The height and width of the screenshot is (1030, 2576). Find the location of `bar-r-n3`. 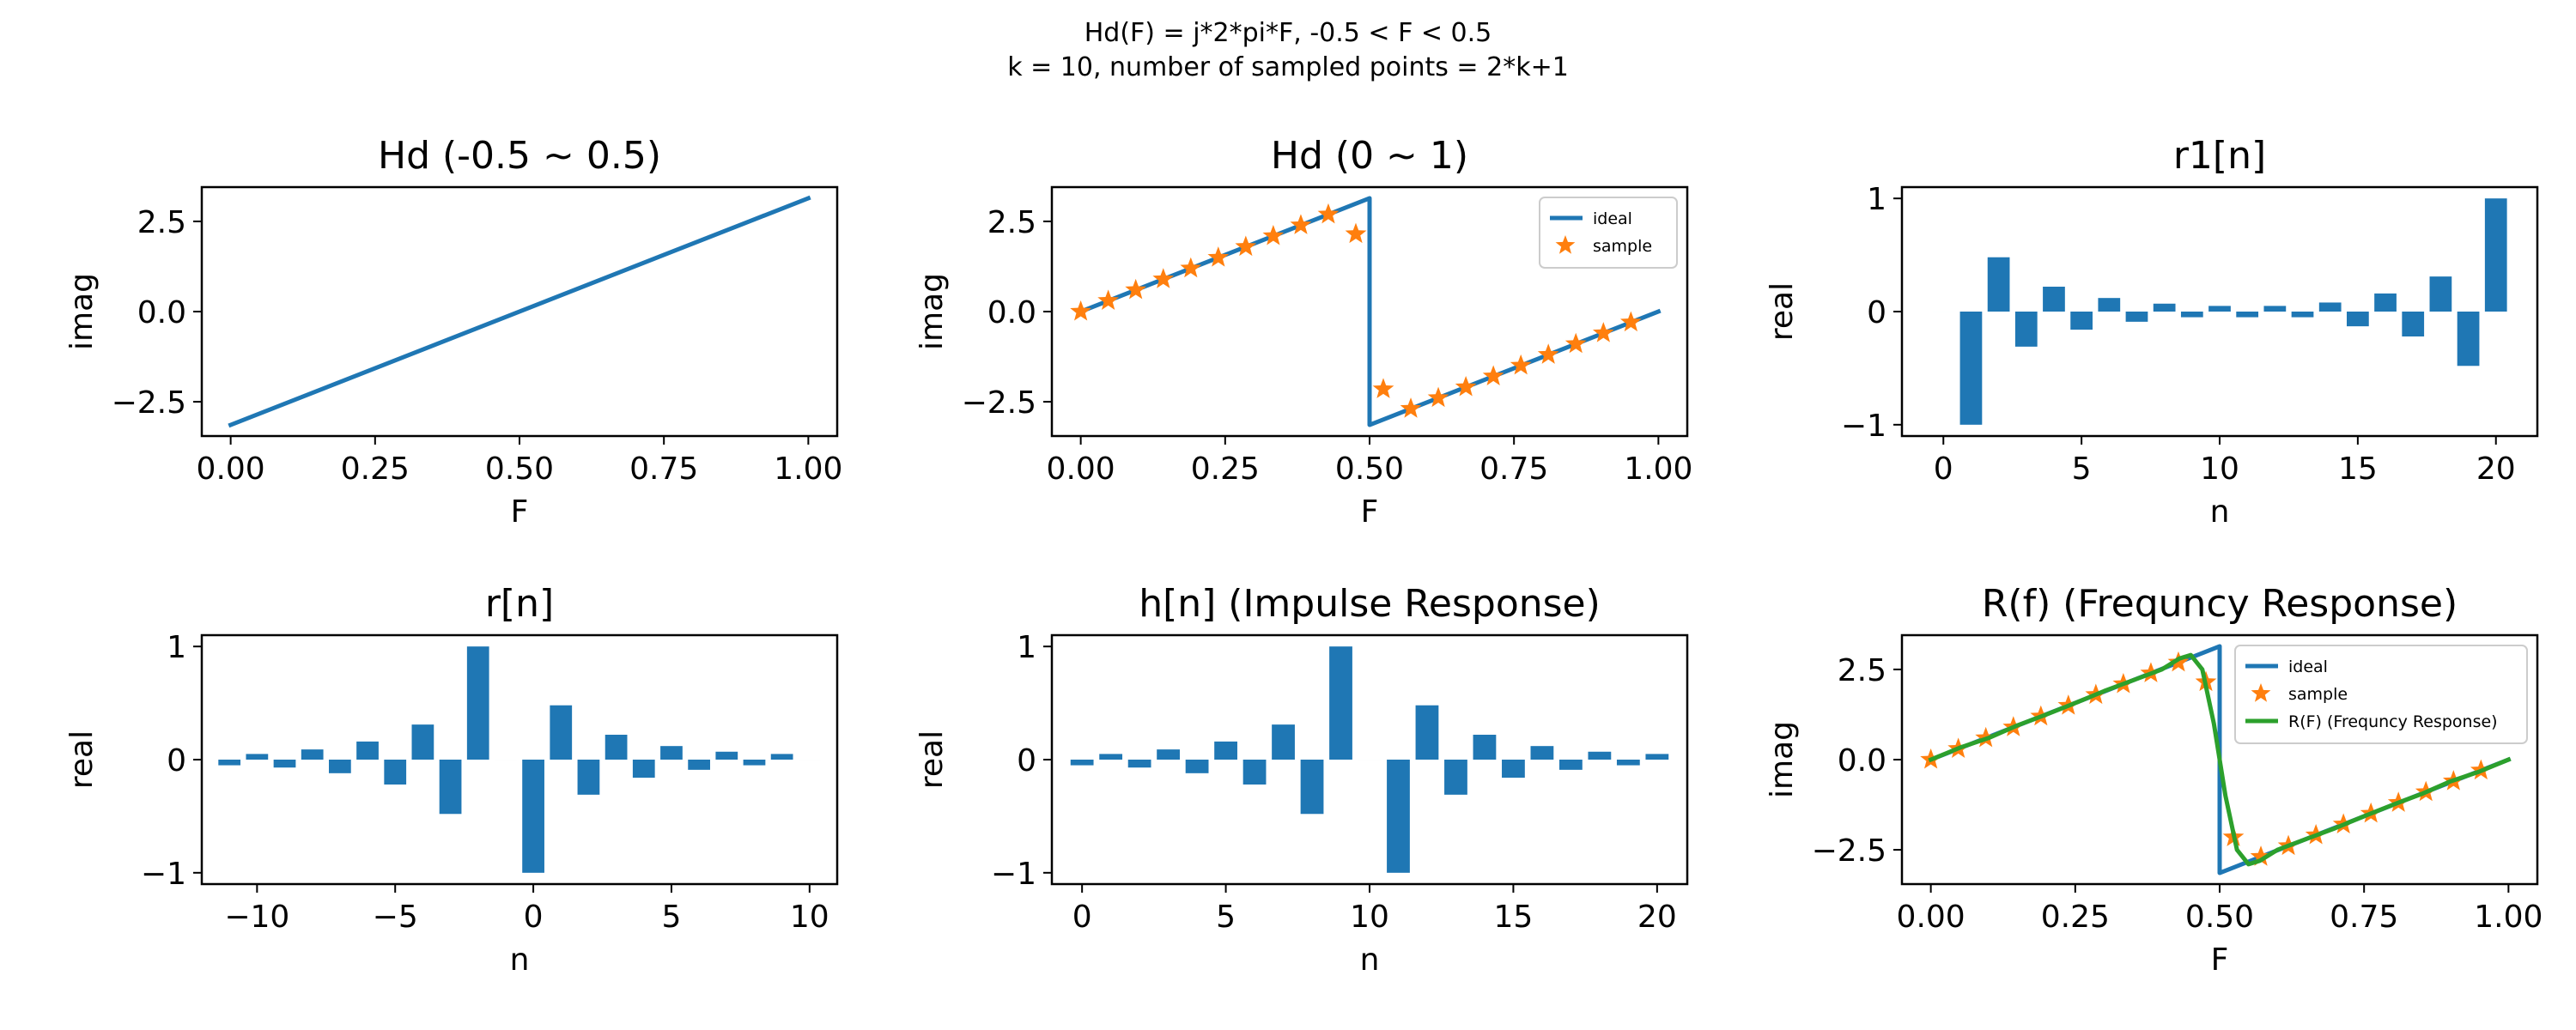

bar-r-n3 is located at coordinates (616, 747).